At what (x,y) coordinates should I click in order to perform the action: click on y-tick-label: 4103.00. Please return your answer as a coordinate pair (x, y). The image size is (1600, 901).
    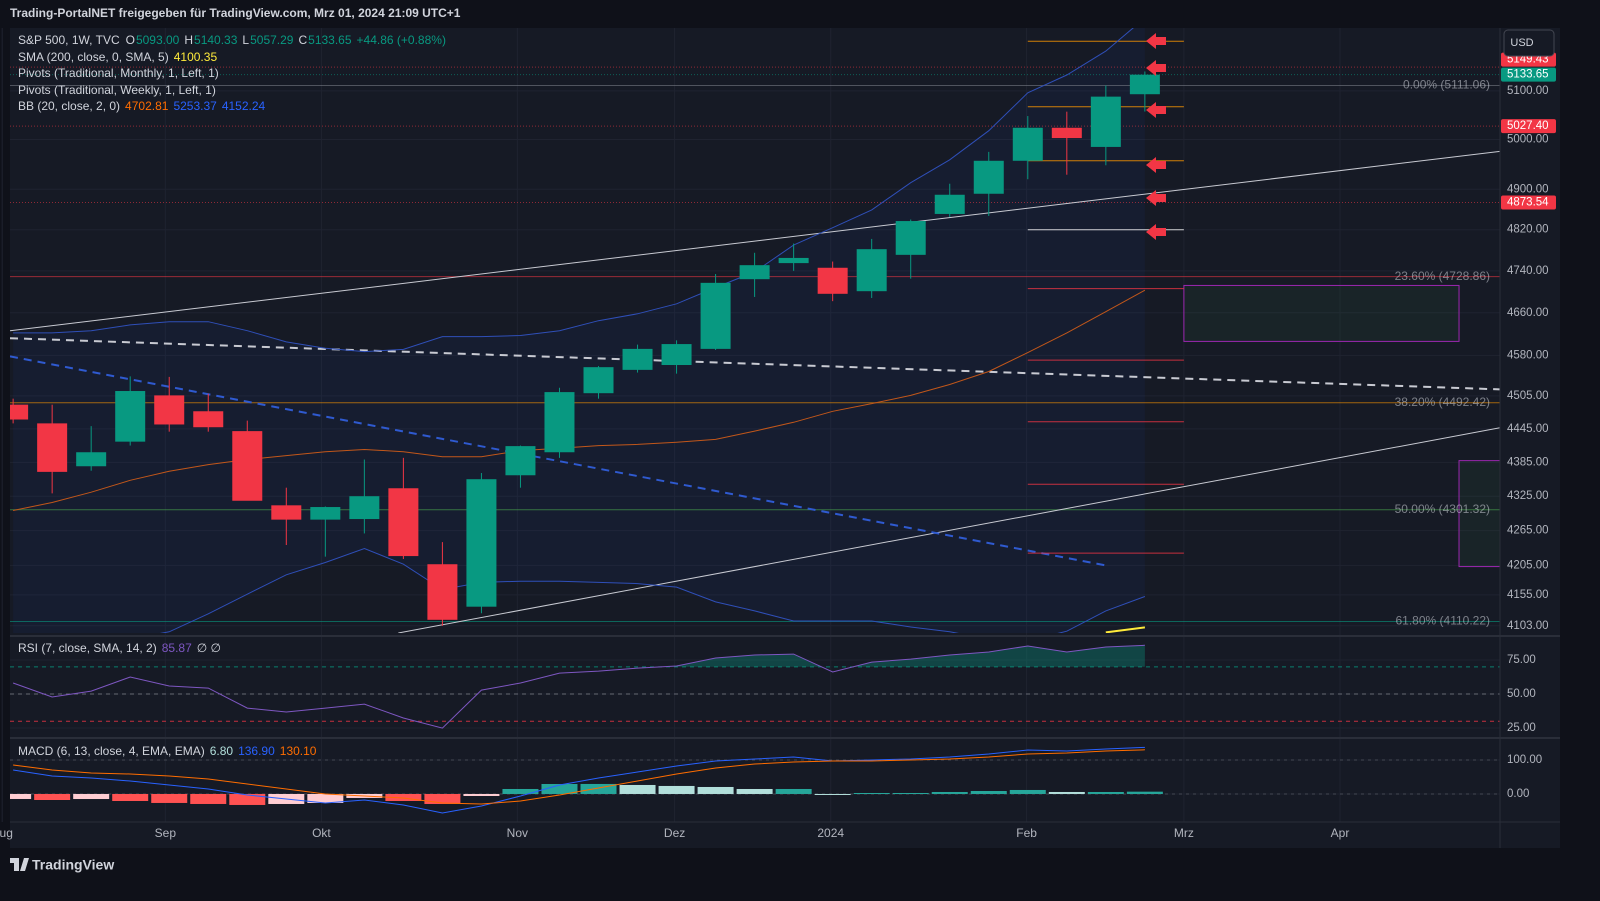
    Looking at the image, I should click on (1528, 626).